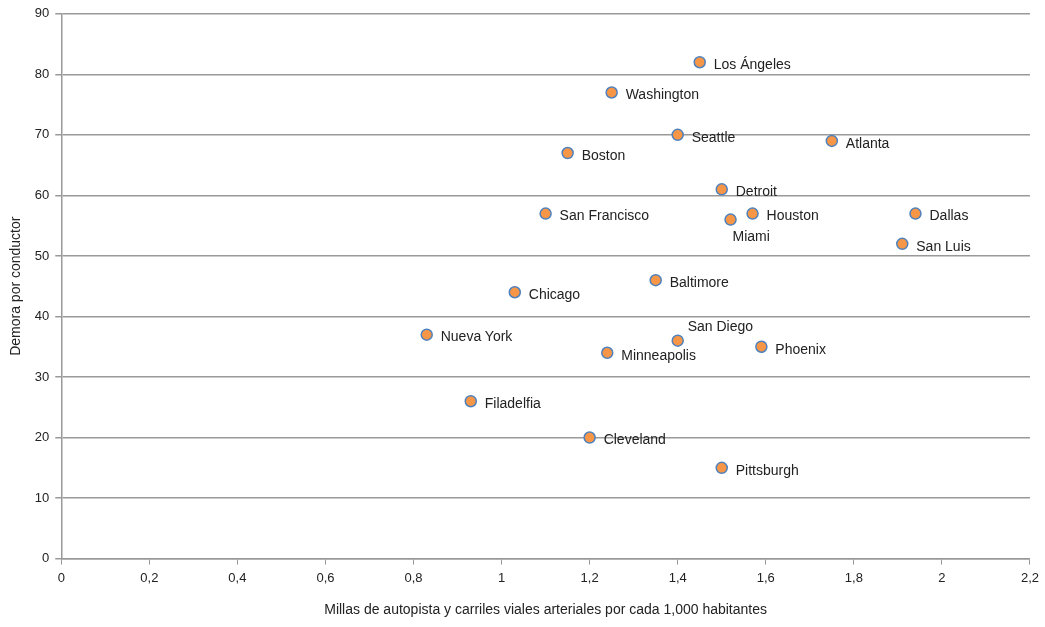  What do you see at coordinates (765, 577) in the screenshot?
I see `x-tick-label: 1,6` at bounding box center [765, 577].